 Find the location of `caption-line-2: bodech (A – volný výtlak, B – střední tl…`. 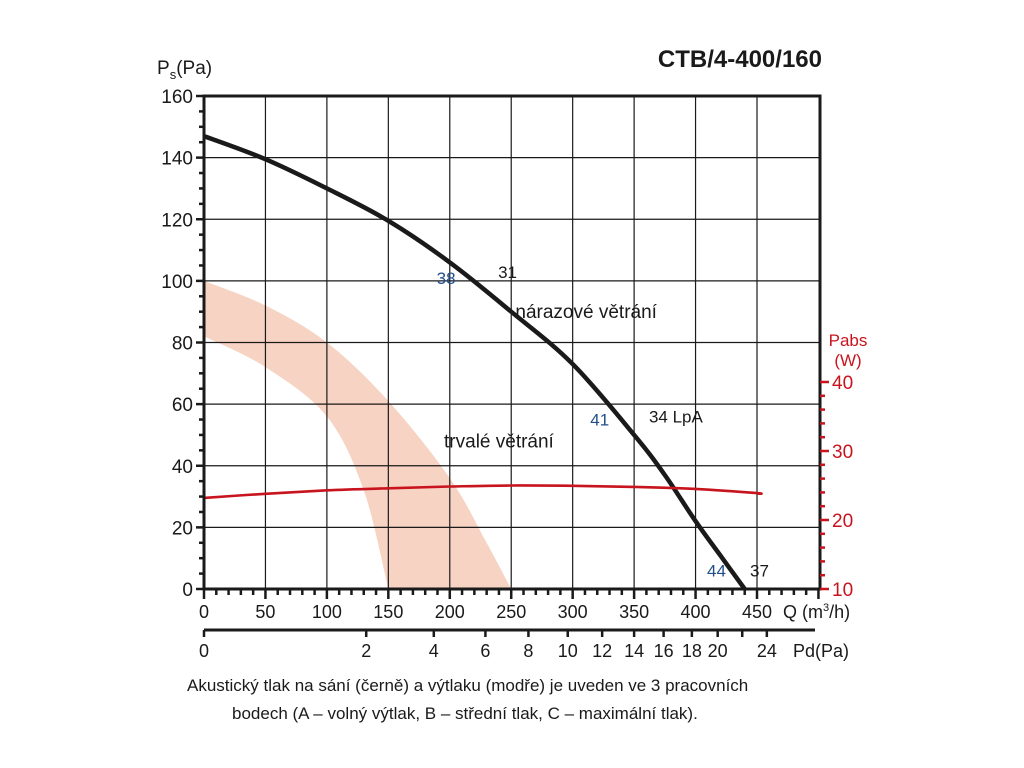

caption-line-2: bodech (A – volný výtlak, B – střední tl… is located at coordinates (465, 713).